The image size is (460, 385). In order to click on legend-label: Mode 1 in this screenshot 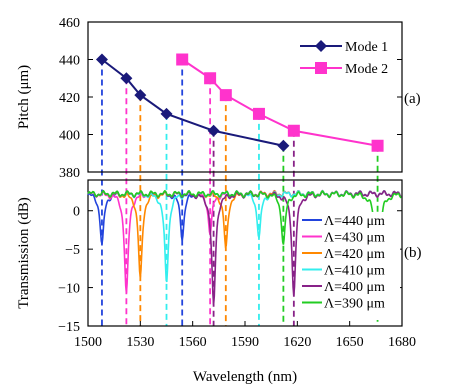, I will do `click(366, 47)`.